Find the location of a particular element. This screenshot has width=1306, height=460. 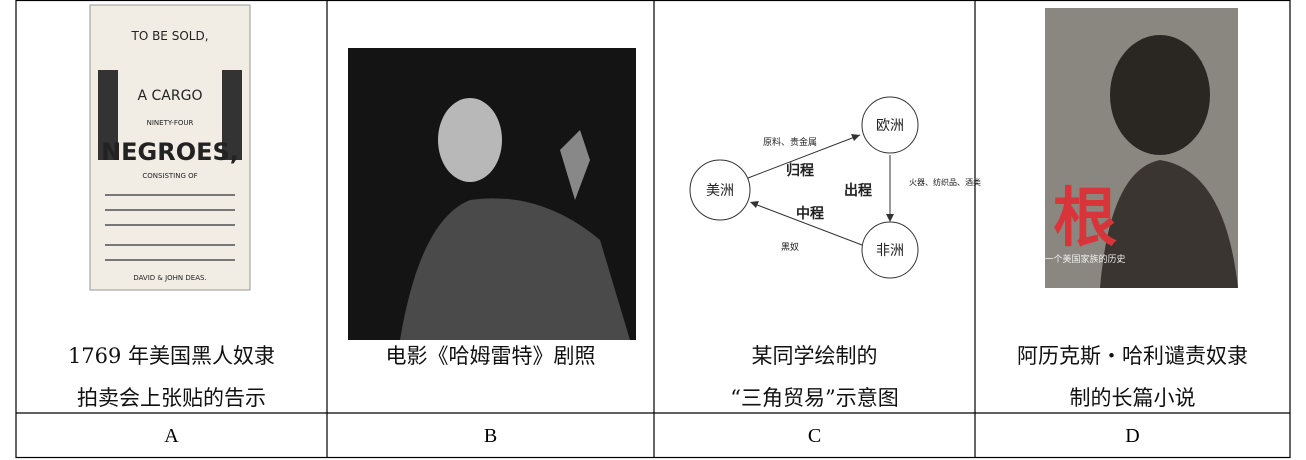

film-still is located at coordinates (492, 194).